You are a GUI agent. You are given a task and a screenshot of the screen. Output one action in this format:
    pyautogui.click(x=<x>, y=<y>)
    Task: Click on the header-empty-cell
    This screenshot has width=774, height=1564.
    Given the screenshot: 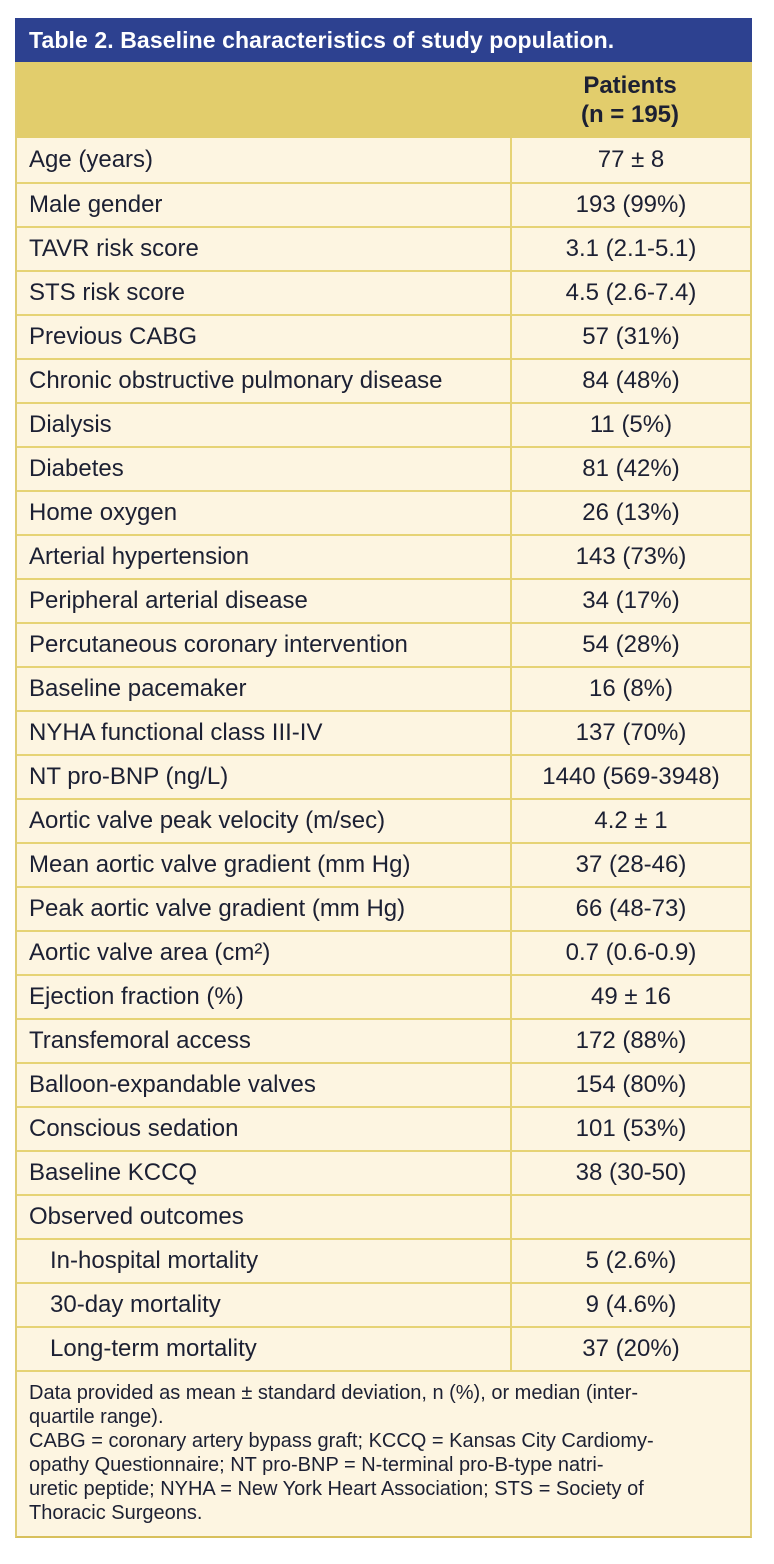 What is the action you would take?
    pyautogui.click(x=263, y=100)
    